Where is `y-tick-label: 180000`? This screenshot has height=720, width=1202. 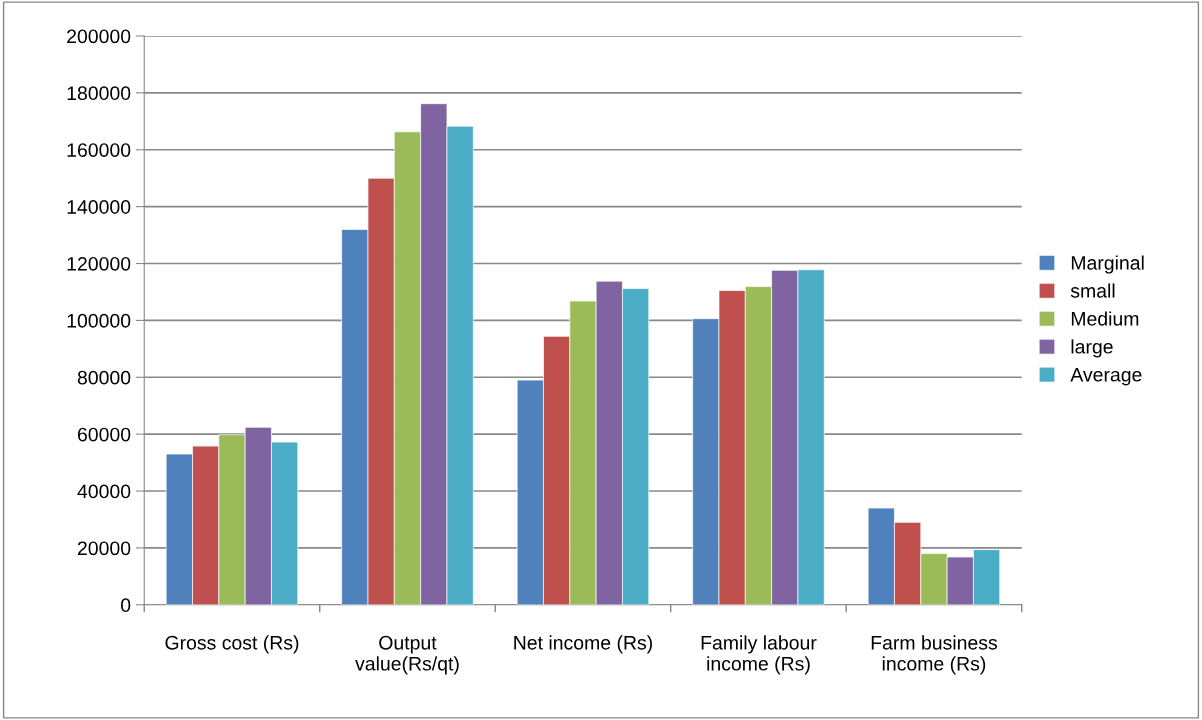
y-tick-label: 180000 is located at coordinates (99, 93).